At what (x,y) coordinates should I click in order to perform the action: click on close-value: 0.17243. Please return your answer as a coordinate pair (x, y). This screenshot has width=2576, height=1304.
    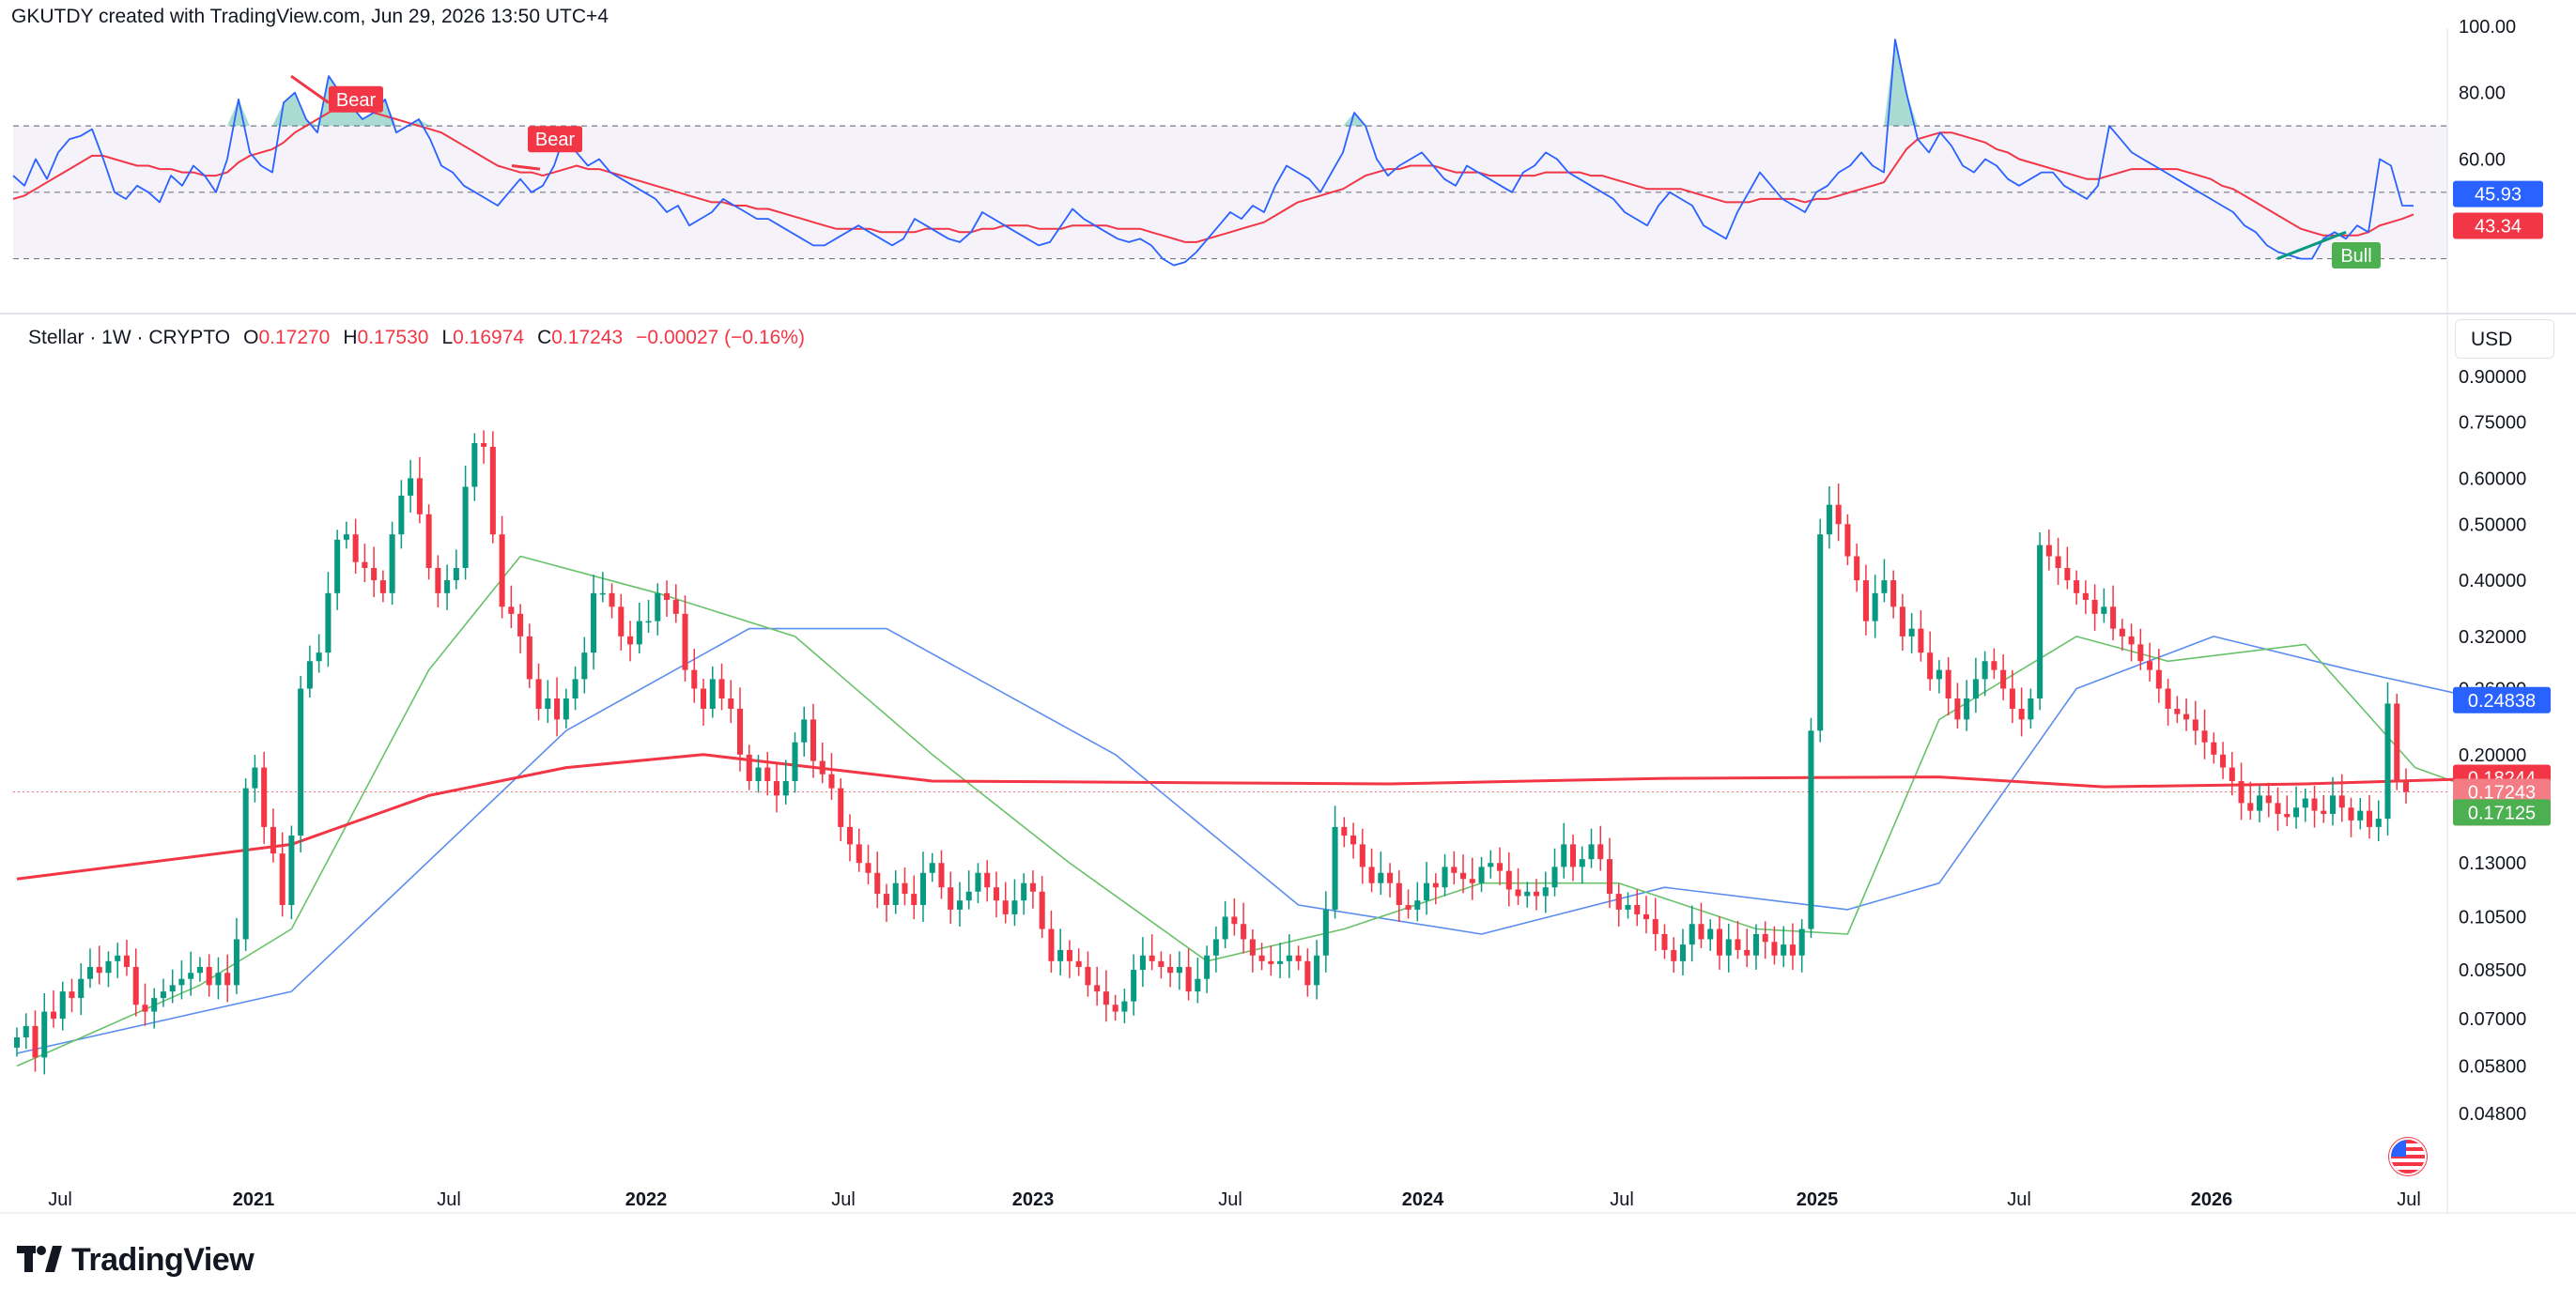
    Looking at the image, I should click on (587, 337).